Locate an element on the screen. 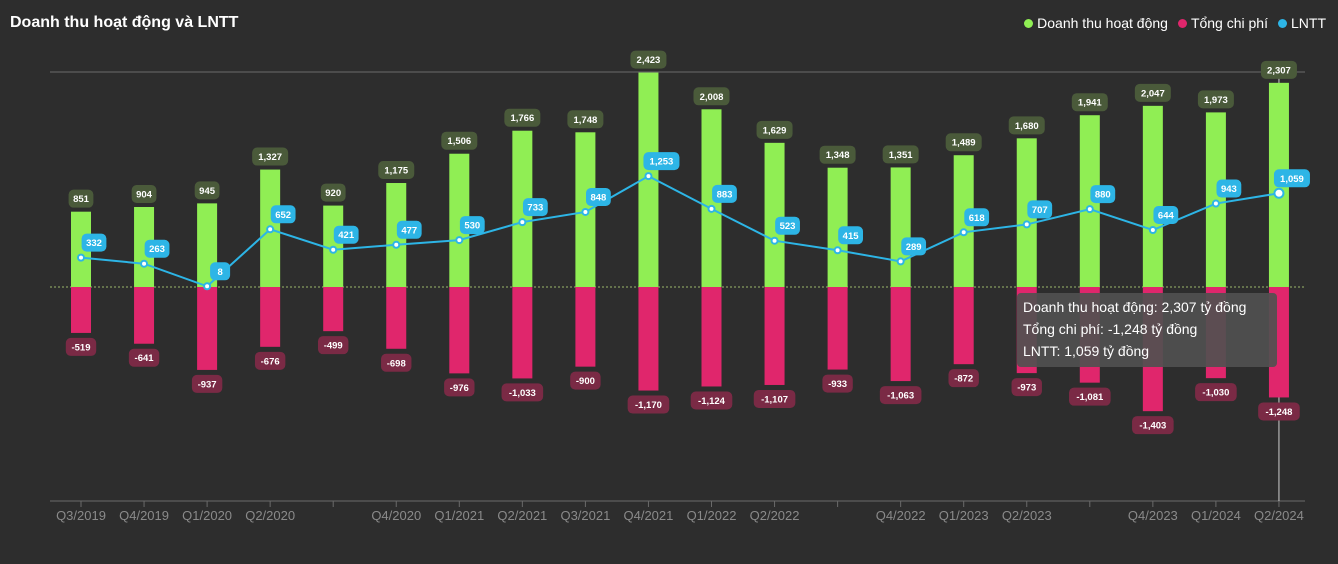 The image size is (1338, 564). legend-dot-cost is located at coordinates (1182, 23).